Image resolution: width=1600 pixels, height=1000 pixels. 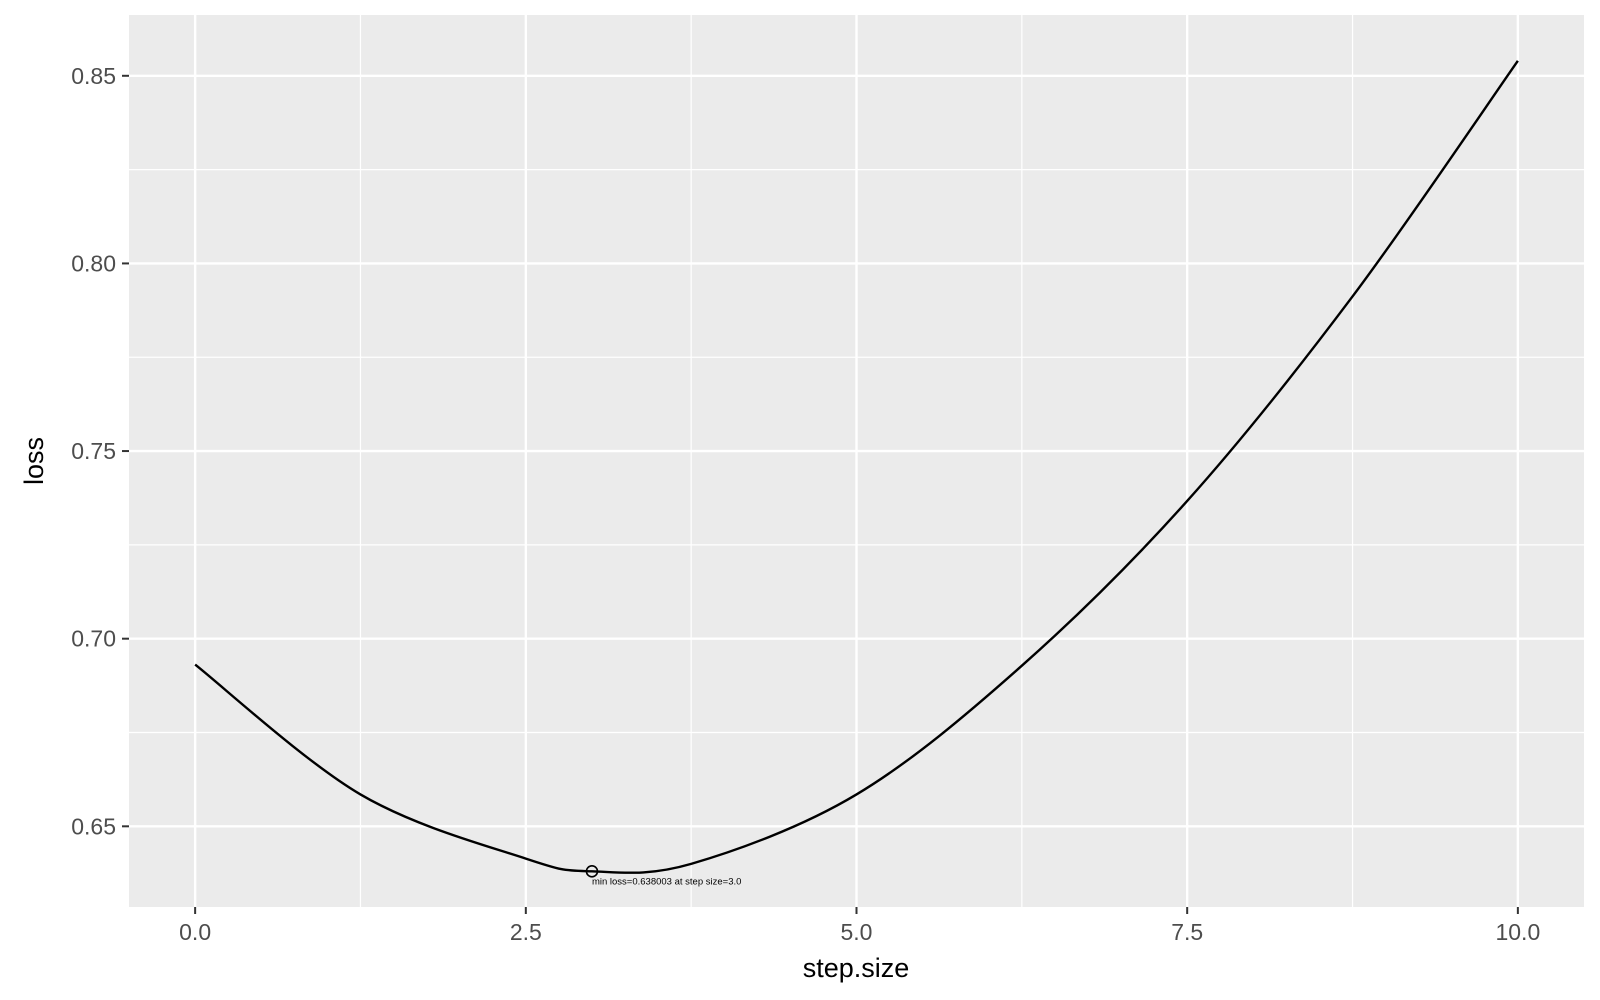 What do you see at coordinates (526, 932) in the screenshot?
I see `x-tick-label: 2.5` at bounding box center [526, 932].